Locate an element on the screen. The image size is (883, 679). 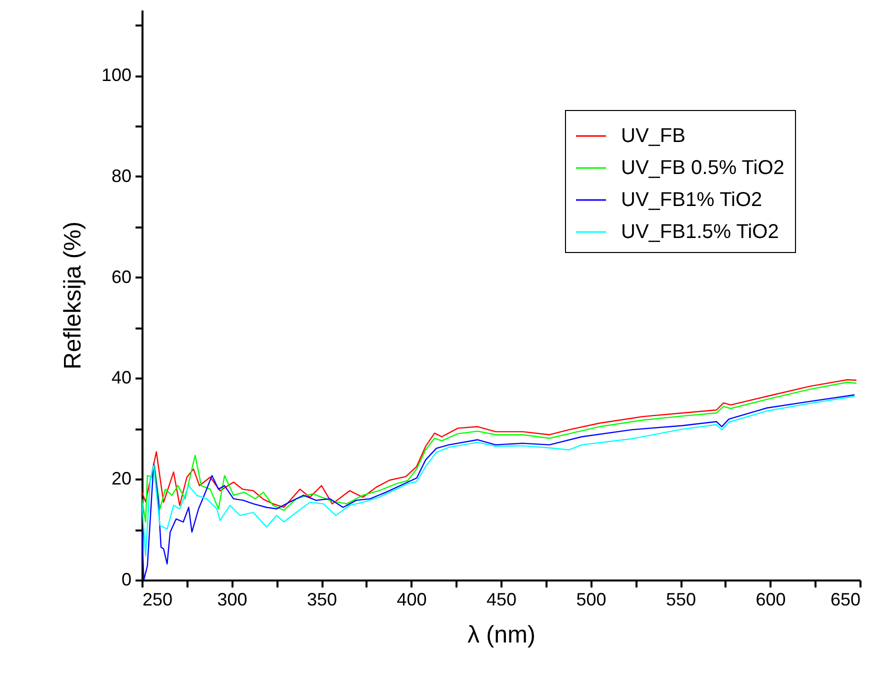
legend-label: UV_FB1.5% TiO2 is located at coordinates (700, 232).